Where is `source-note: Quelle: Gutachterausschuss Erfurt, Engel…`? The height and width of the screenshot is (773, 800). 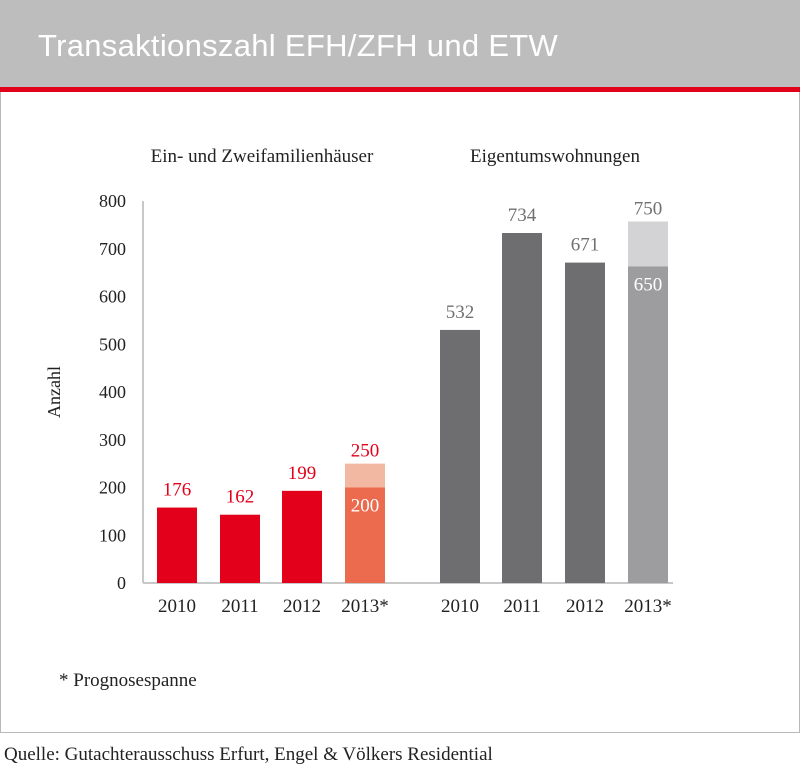 source-note: Quelle: Gutachterausschuss Erfurt, Engel… is located at coordinates (248, 754).